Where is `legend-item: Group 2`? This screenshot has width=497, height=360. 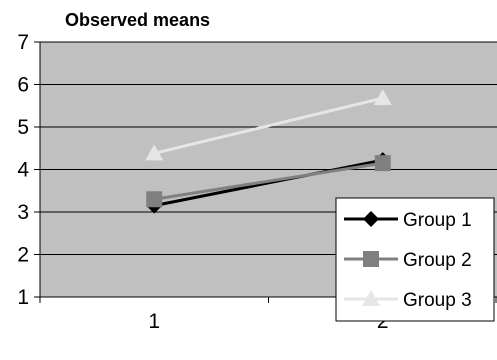 legend-item: Group 2 is located at coordinates (408, 260).